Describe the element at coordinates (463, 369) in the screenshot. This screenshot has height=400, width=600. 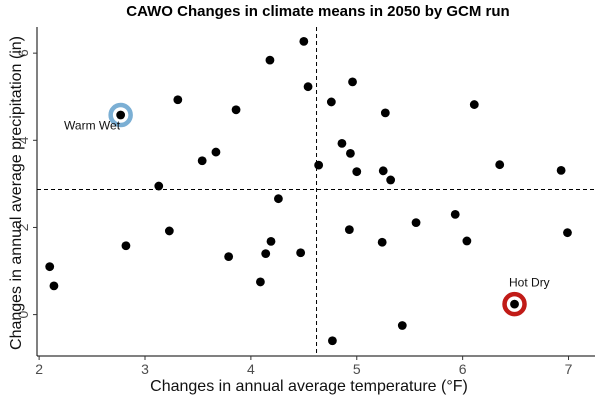
I see `x-tick-label: 6` at that location.